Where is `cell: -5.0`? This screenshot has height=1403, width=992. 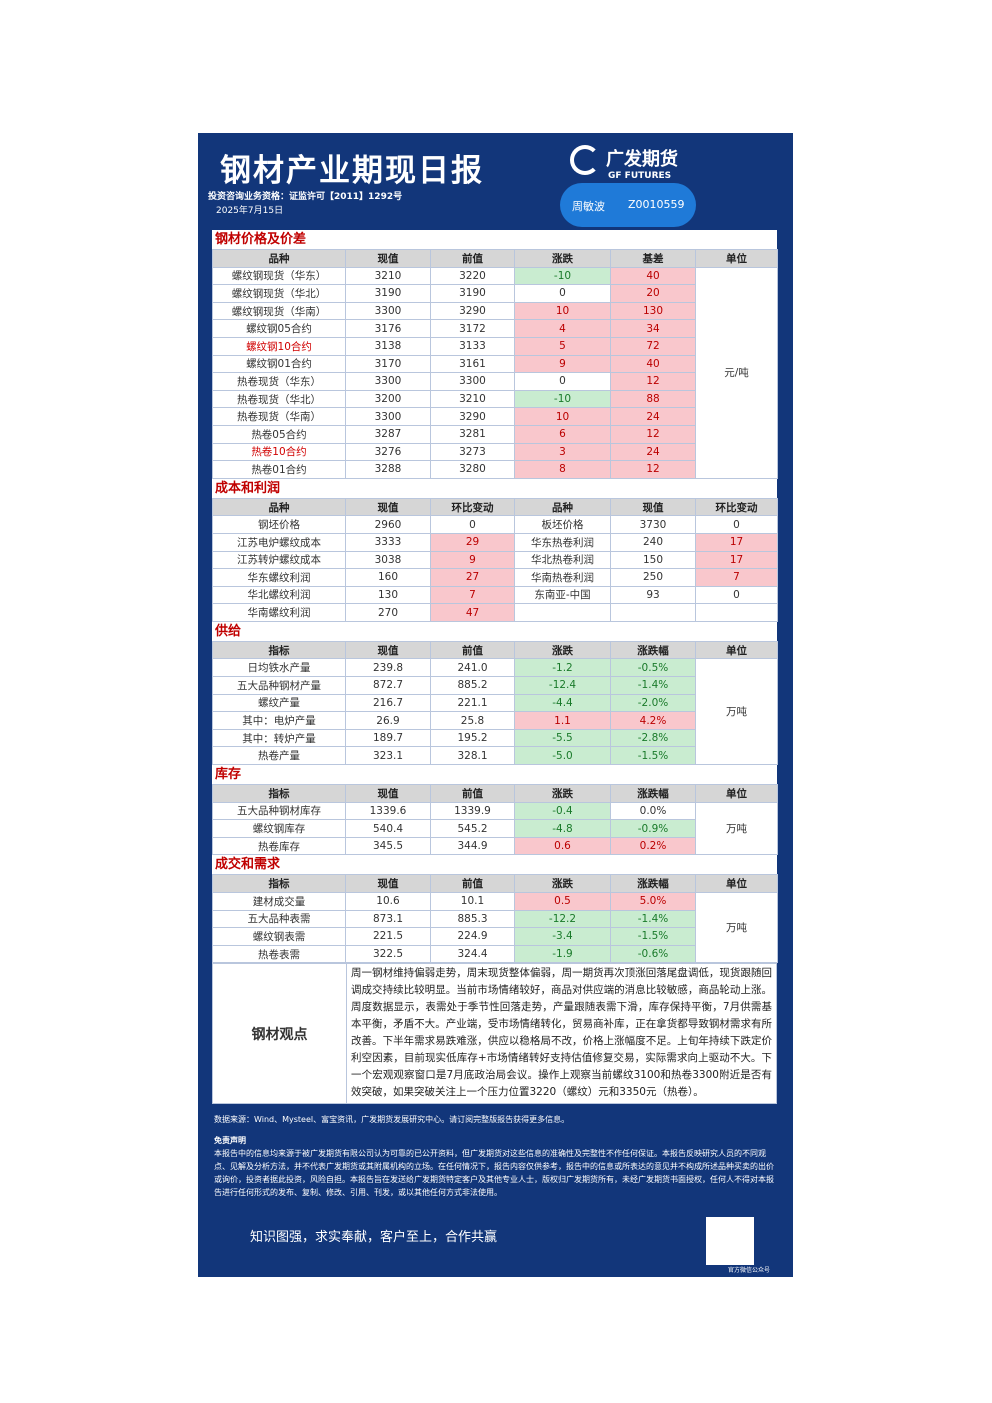 cell: -5.0 is located at coordinates (562, 756).